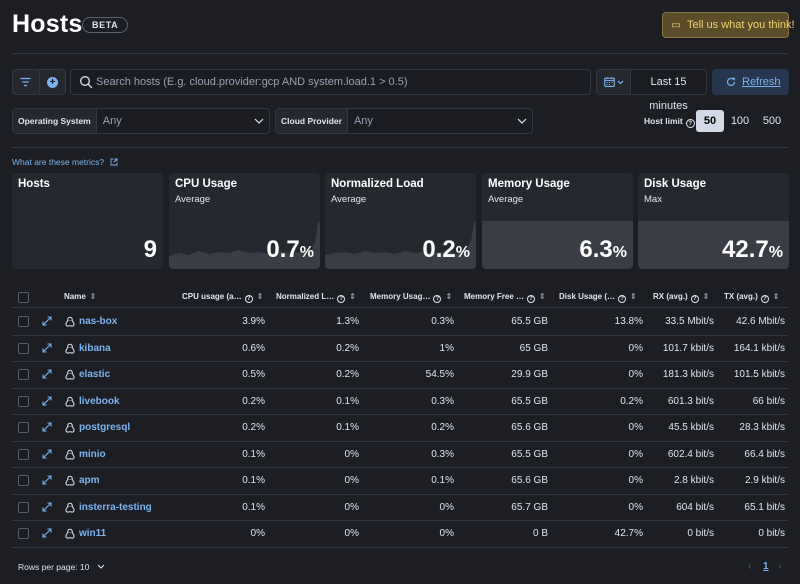 The image size is (800, 584). Describe the element at coordinates (115, 507) in the screenshot. I see `host-name-link: insterra-testing` at that location.